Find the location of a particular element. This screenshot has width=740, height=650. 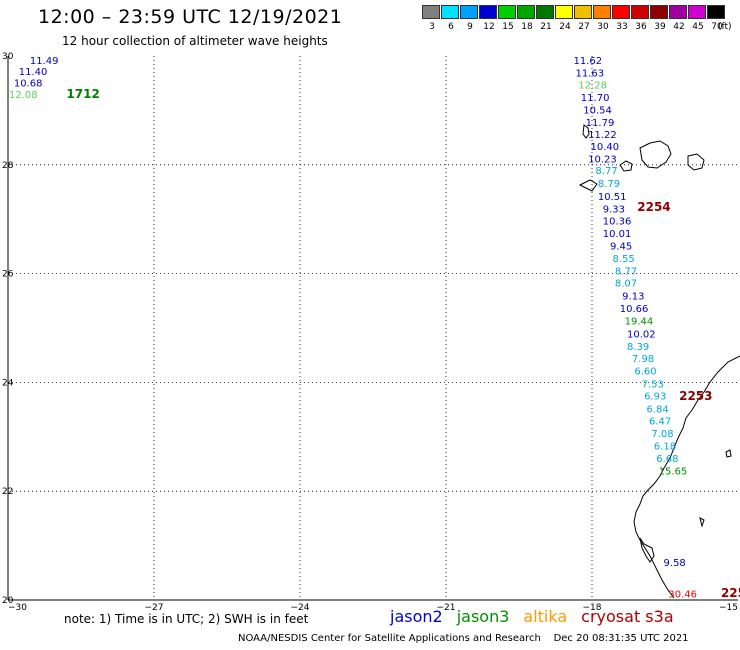

wave-height-label: 8.77 is located at coordinates (606, 171).